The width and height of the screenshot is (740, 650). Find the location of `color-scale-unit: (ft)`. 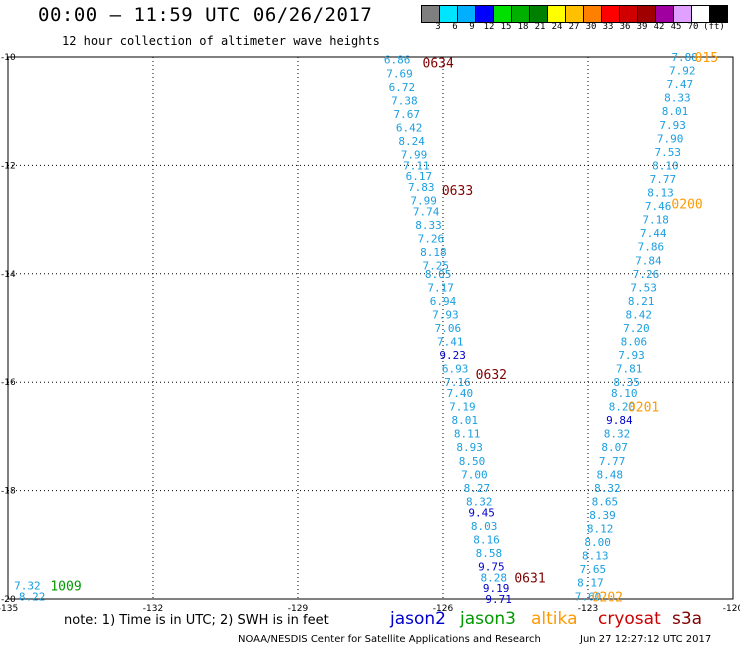

color-scale-unit: (ft) is located at coordinates (714, 27).